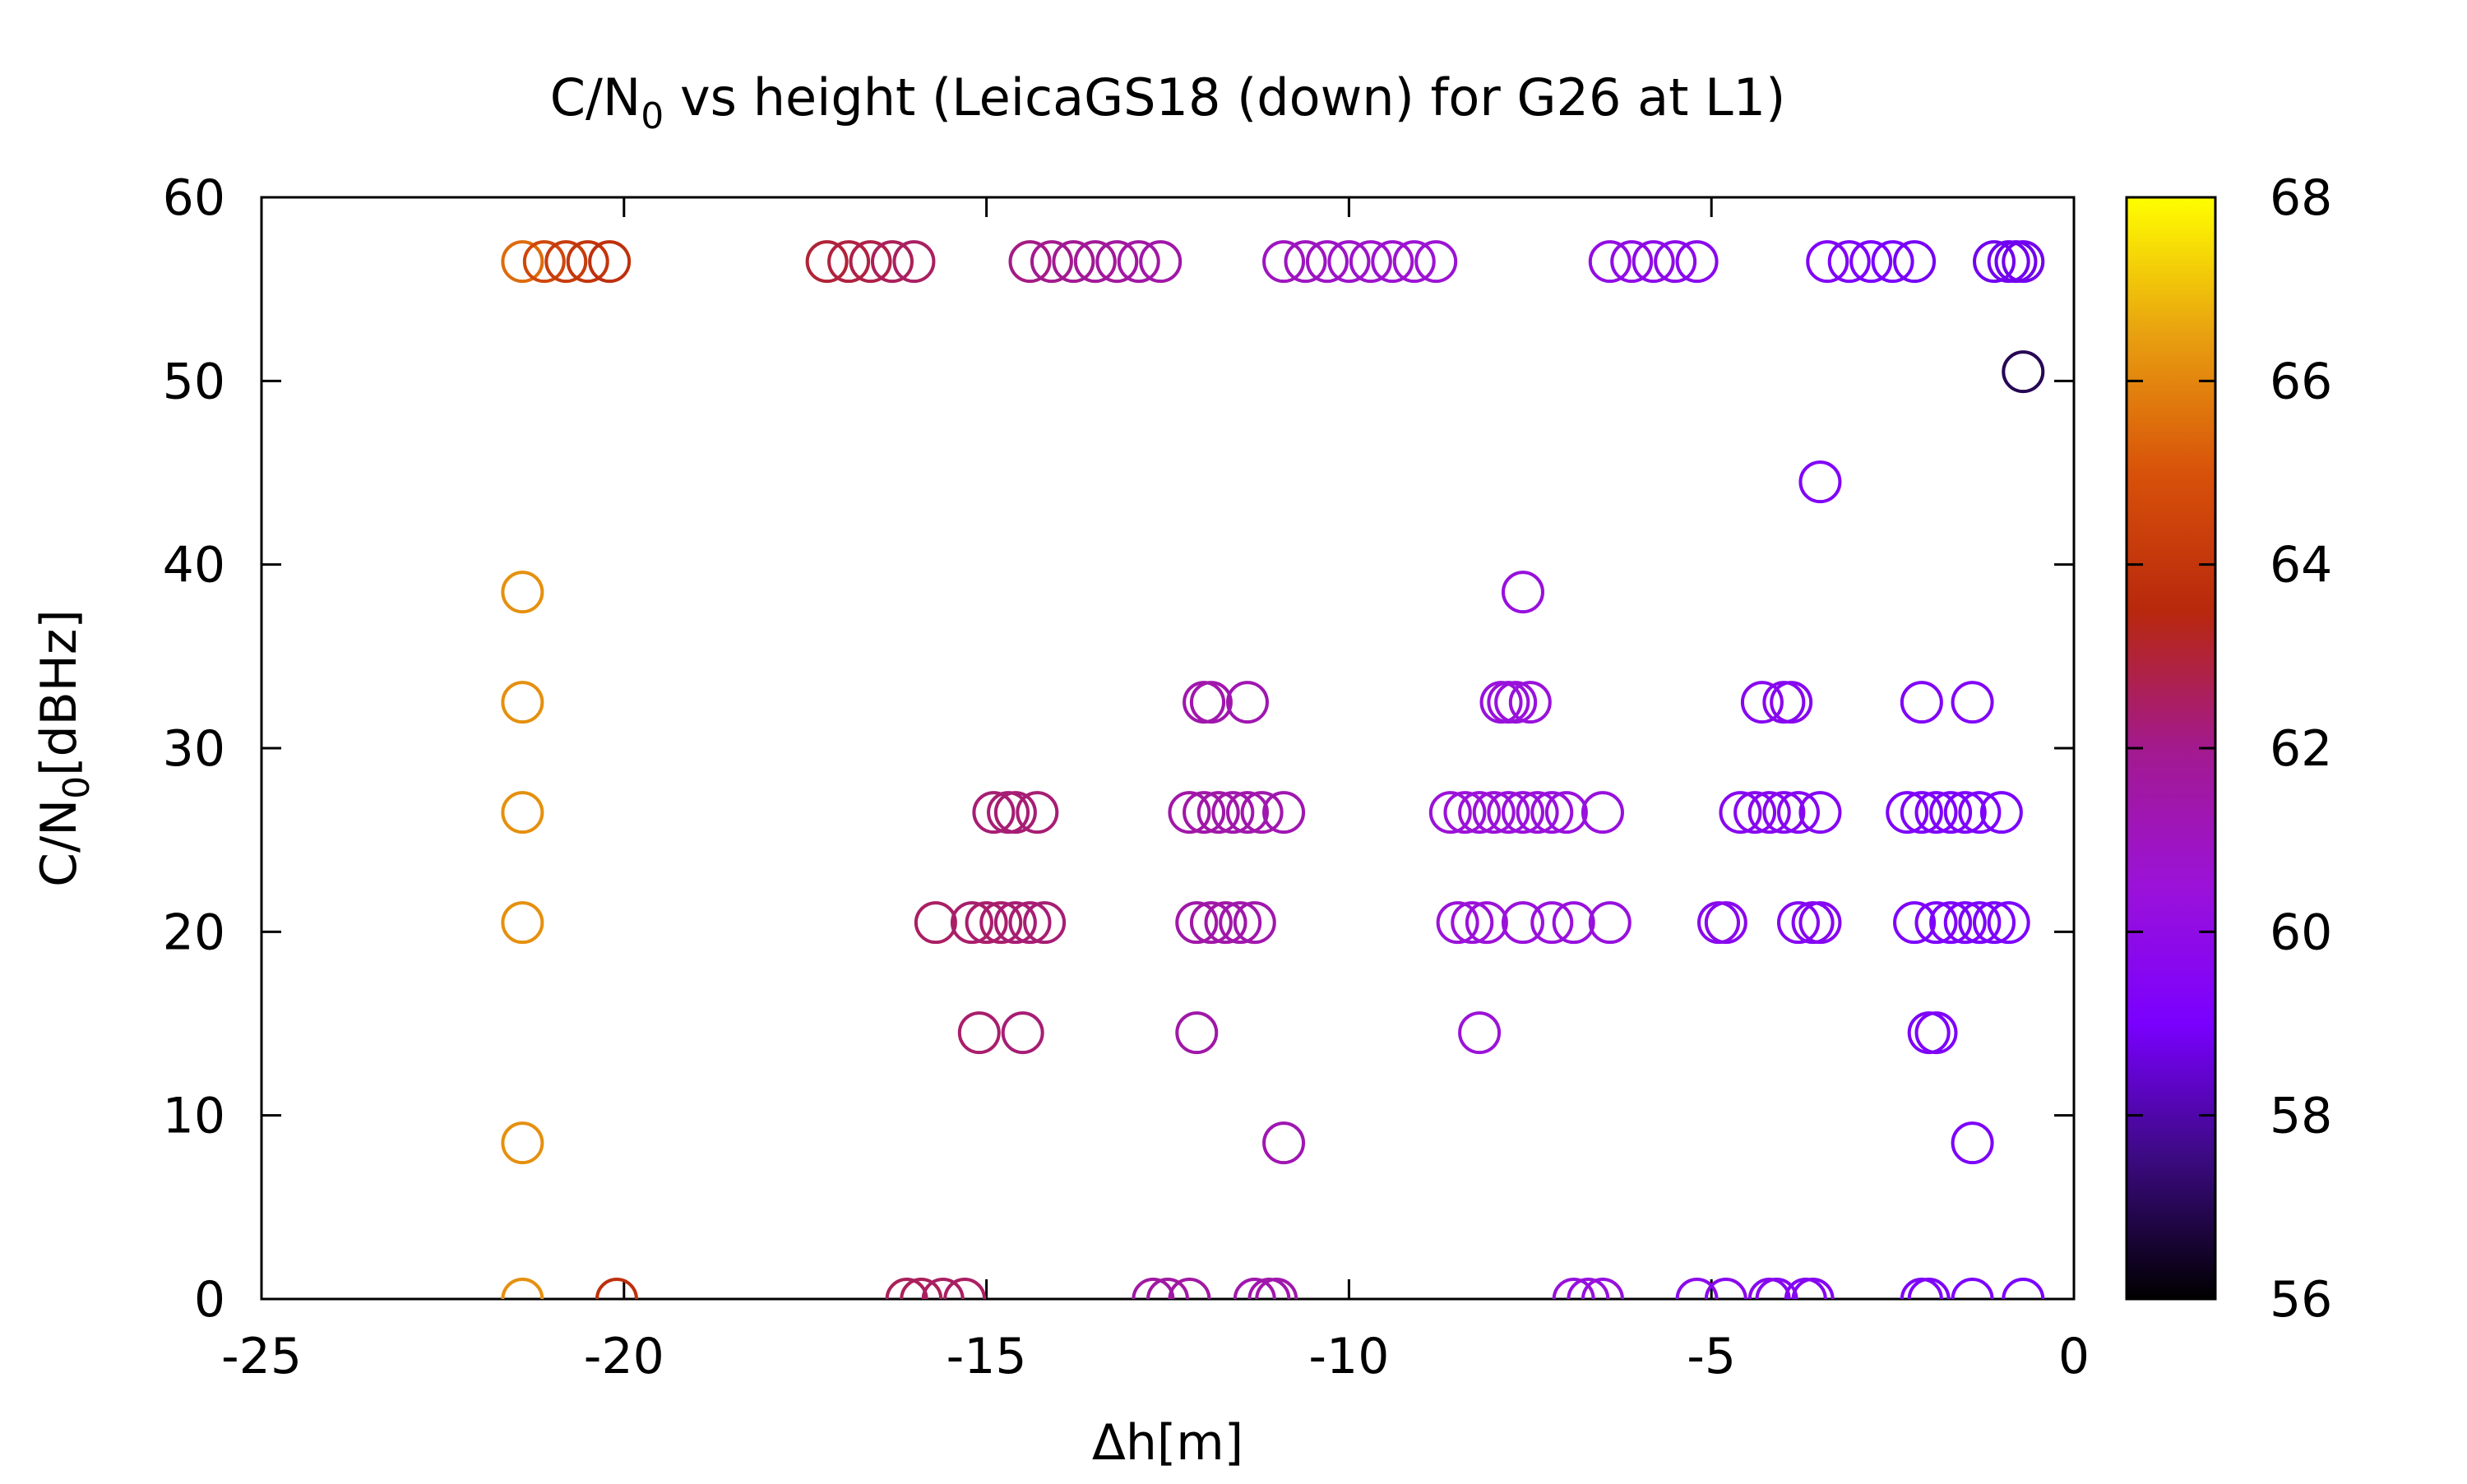  Describe the element at coordinates (194, 933) in the screenshot. I see `y-tick-label: 20` at that location.